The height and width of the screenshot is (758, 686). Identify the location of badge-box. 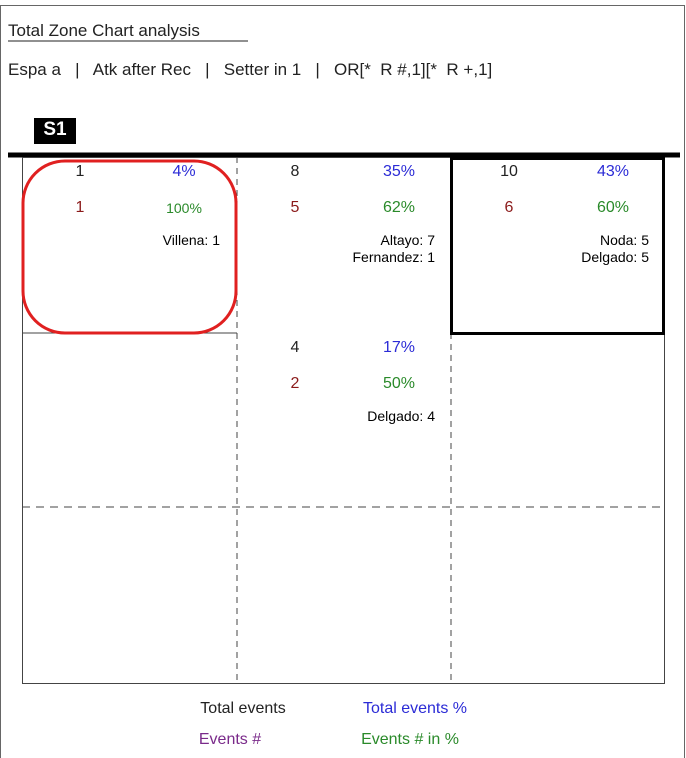
(55, 131).